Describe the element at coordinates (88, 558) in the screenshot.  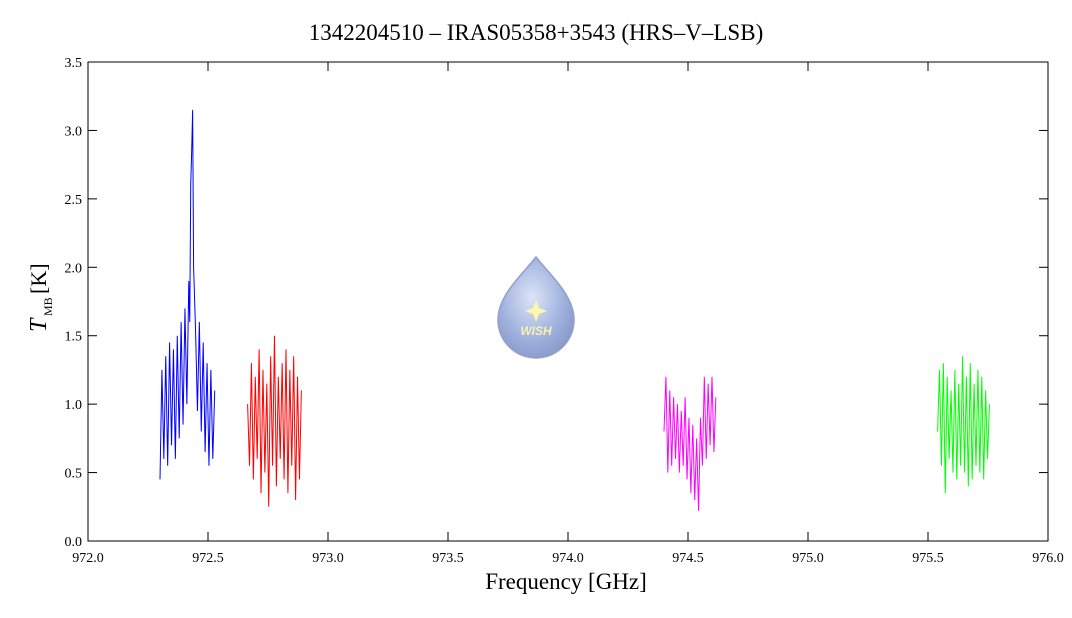
I see `x-tick-label: 972.0` at that location.